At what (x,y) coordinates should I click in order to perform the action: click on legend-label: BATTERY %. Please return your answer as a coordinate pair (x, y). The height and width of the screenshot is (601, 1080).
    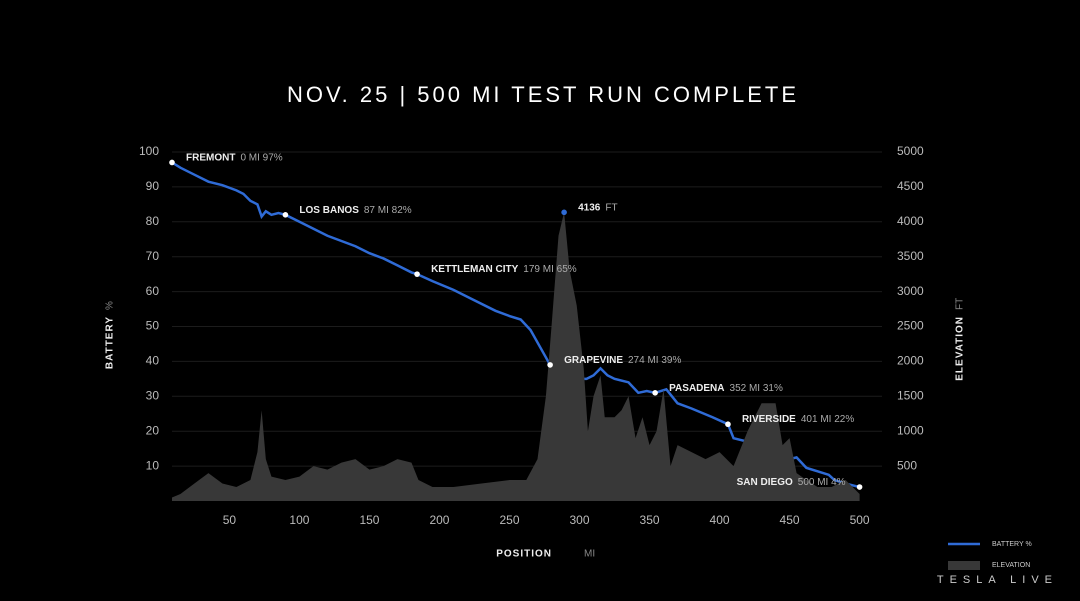
    Looking at the image, I should click on (1012, 544).